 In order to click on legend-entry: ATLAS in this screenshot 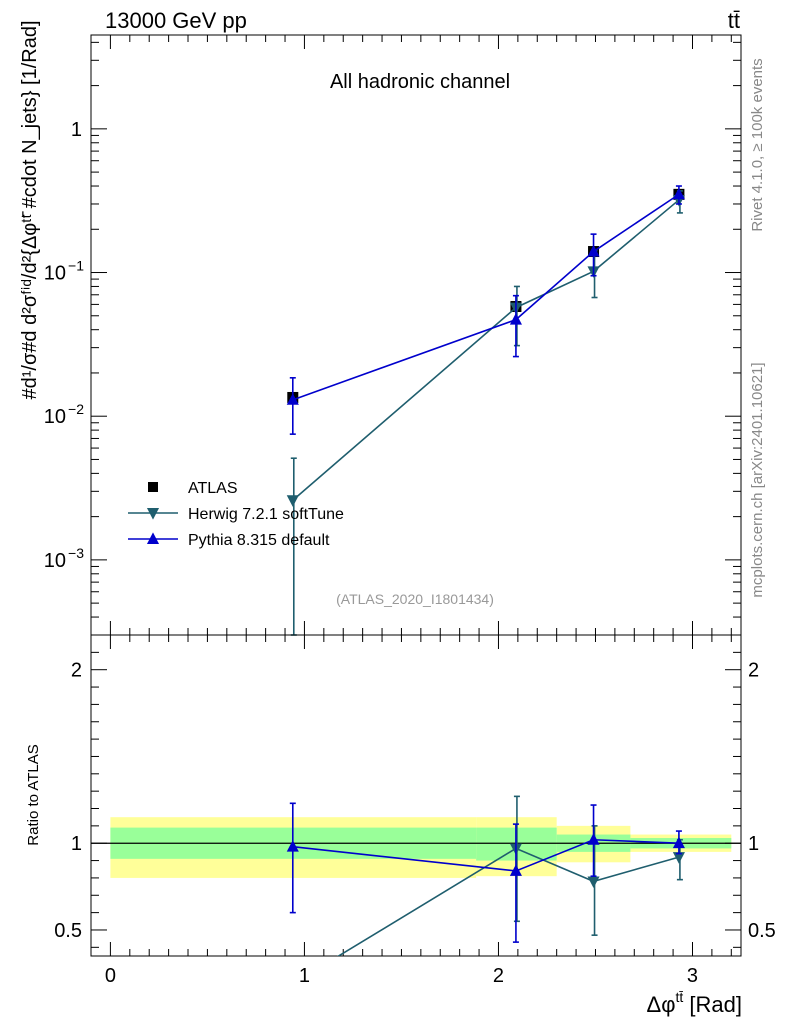, I will do `click(213, 488)`.